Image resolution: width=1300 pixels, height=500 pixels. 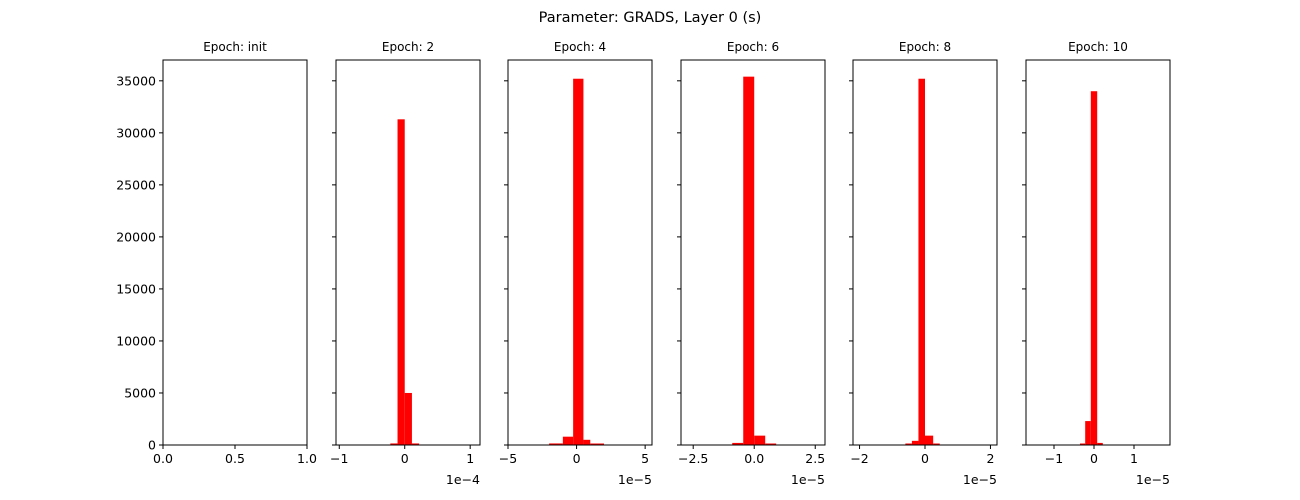 What do you see at coordinates (753, 47) in the screenshot?
I see `subplot-title: Epoch: 6` at bounding box center [753, 47].